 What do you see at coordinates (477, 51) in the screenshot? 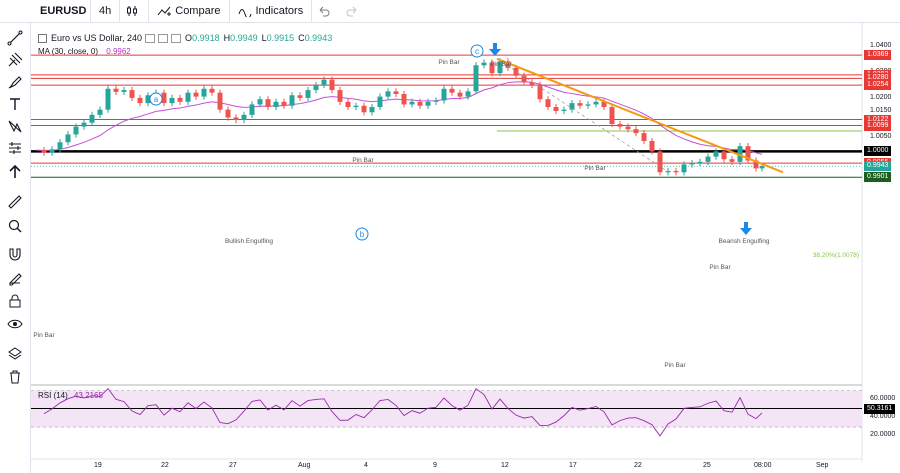
I see `wave-c-marker` at bounding box center [477, 51].